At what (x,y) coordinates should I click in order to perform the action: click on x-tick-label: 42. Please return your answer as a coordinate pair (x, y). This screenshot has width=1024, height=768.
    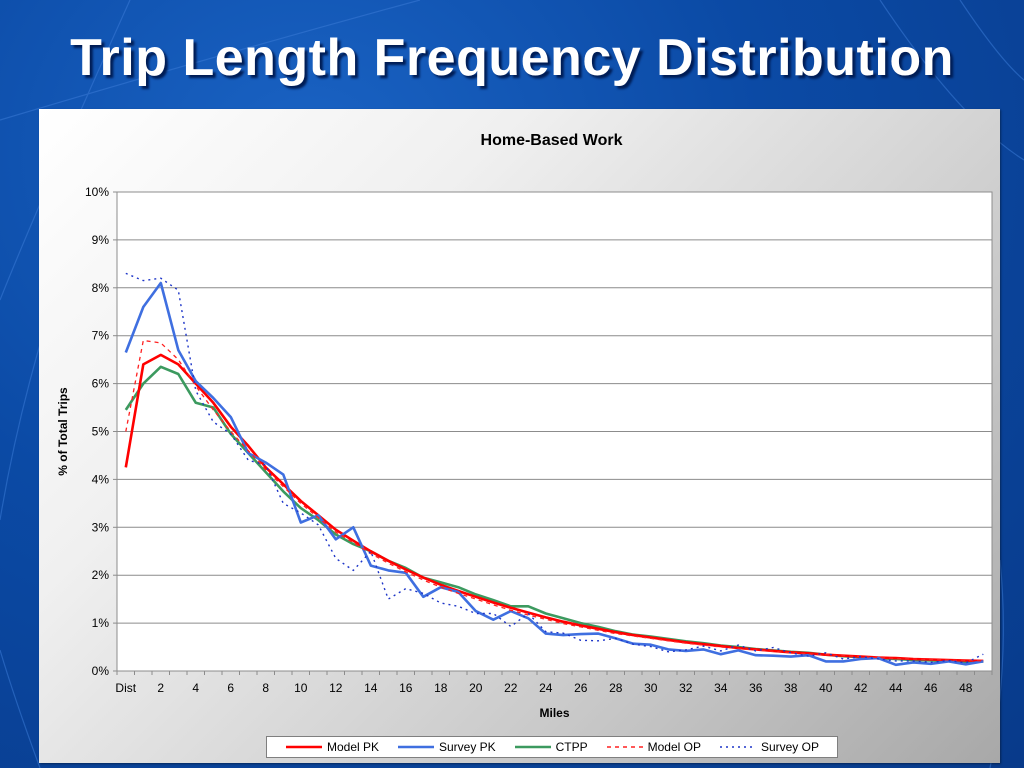
    Looking at the image, I should click on (861, 688).